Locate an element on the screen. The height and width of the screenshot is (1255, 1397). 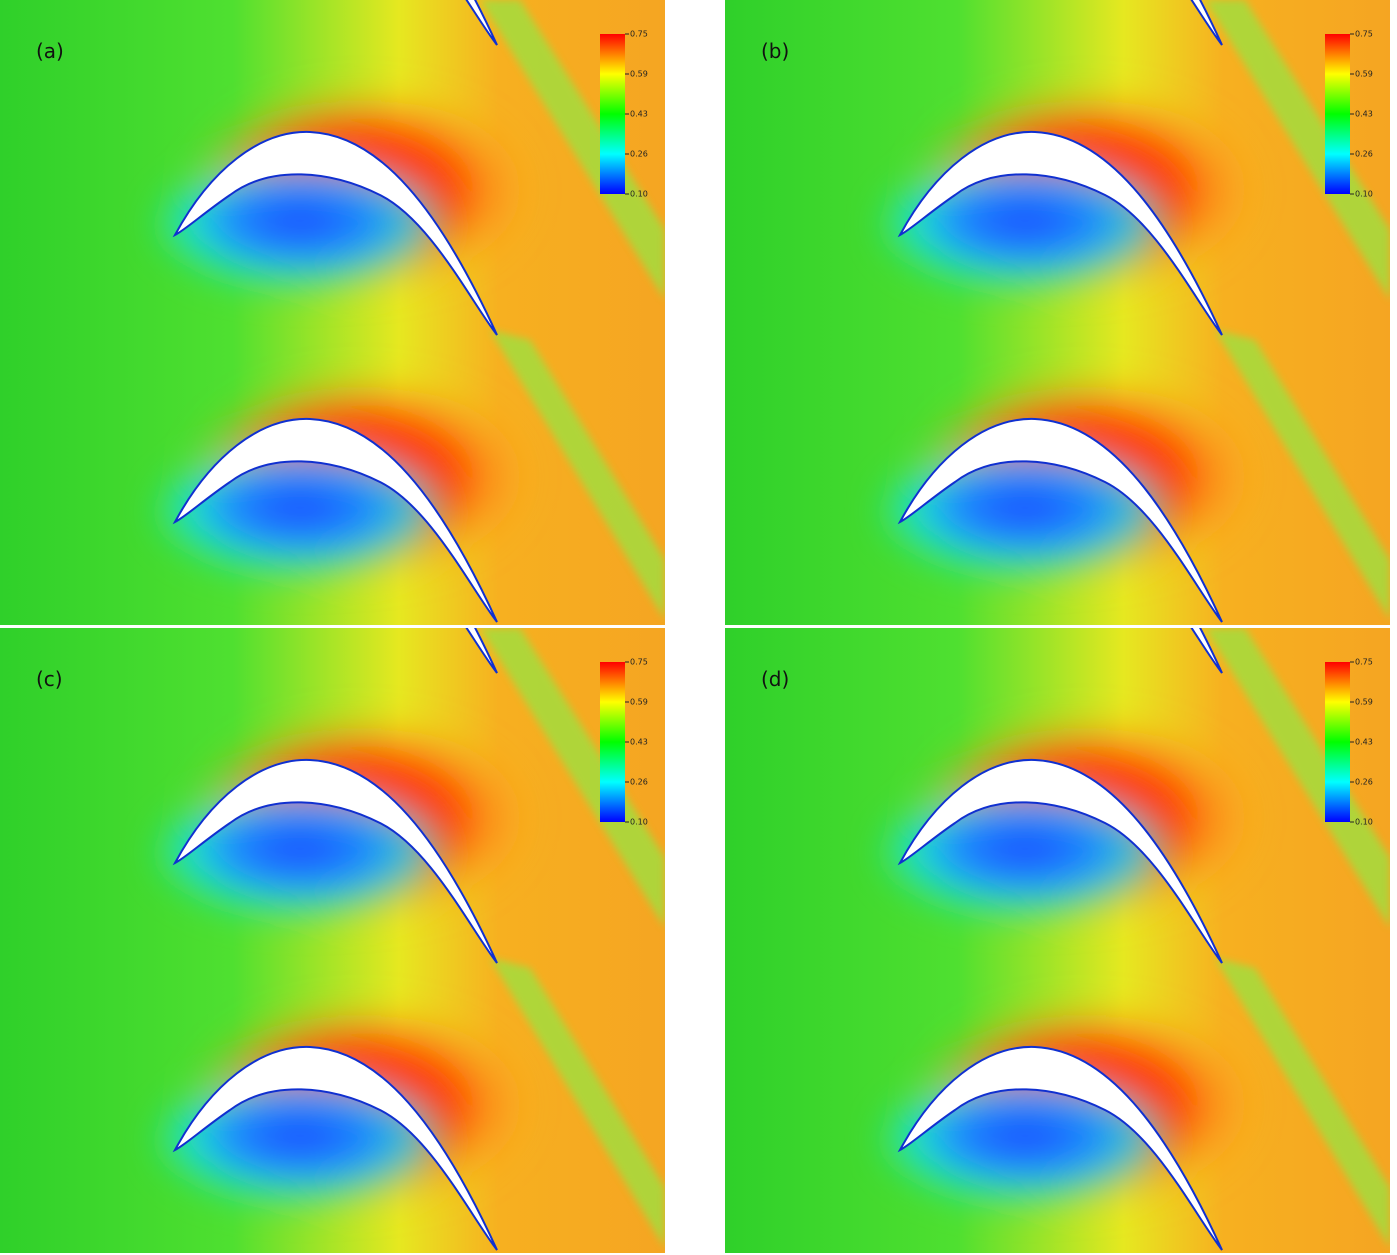
panel-label: (b) is located at coordinates (775, 51).